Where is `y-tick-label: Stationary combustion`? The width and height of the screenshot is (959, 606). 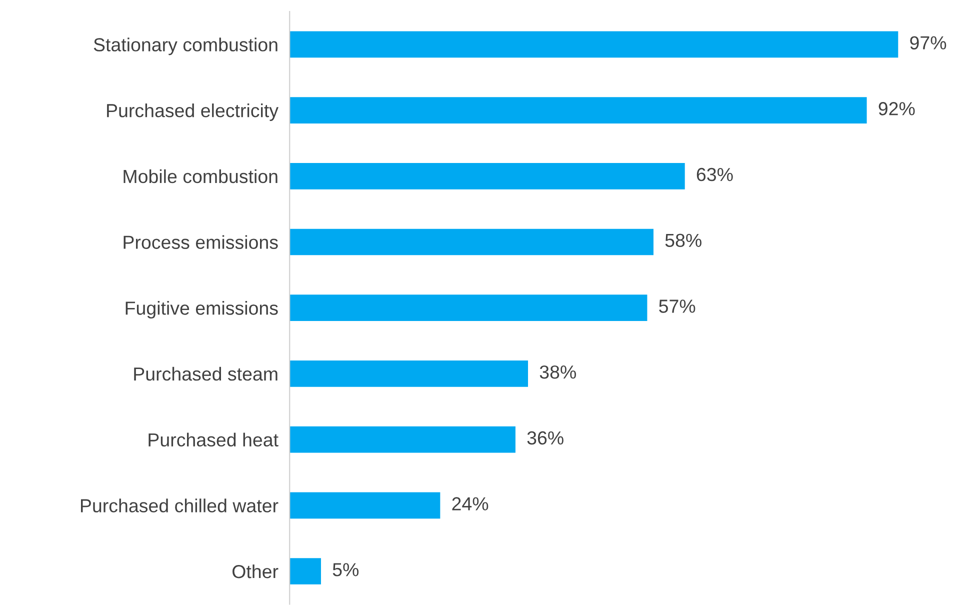
y-tick-label: Stationary combustion is located at coordinates (186, 47).